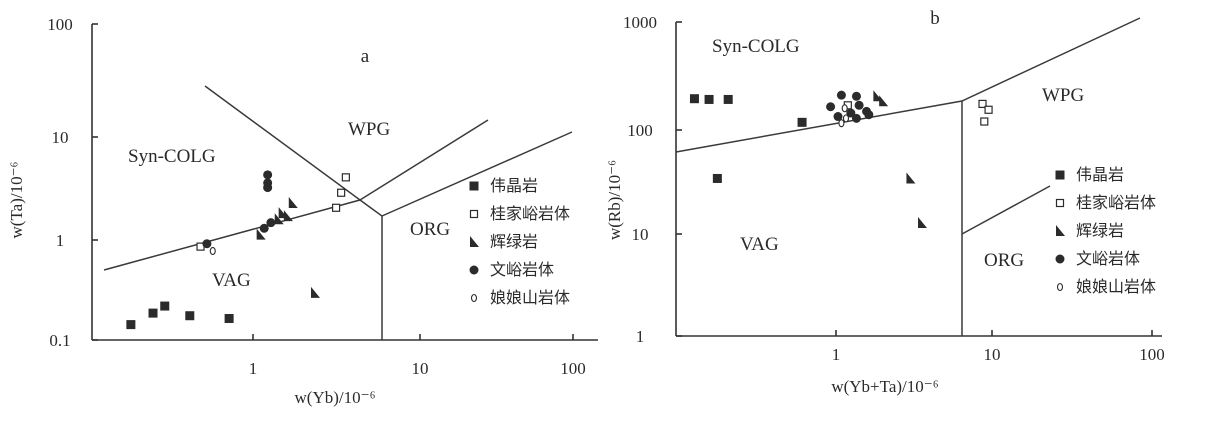 The width and height of the screenshot is (1209, 426). Describe the element at coordinates (335, 397) in the screenshot. I see `x-axis-label: w(Yb)/10⁻⁶` at that location.